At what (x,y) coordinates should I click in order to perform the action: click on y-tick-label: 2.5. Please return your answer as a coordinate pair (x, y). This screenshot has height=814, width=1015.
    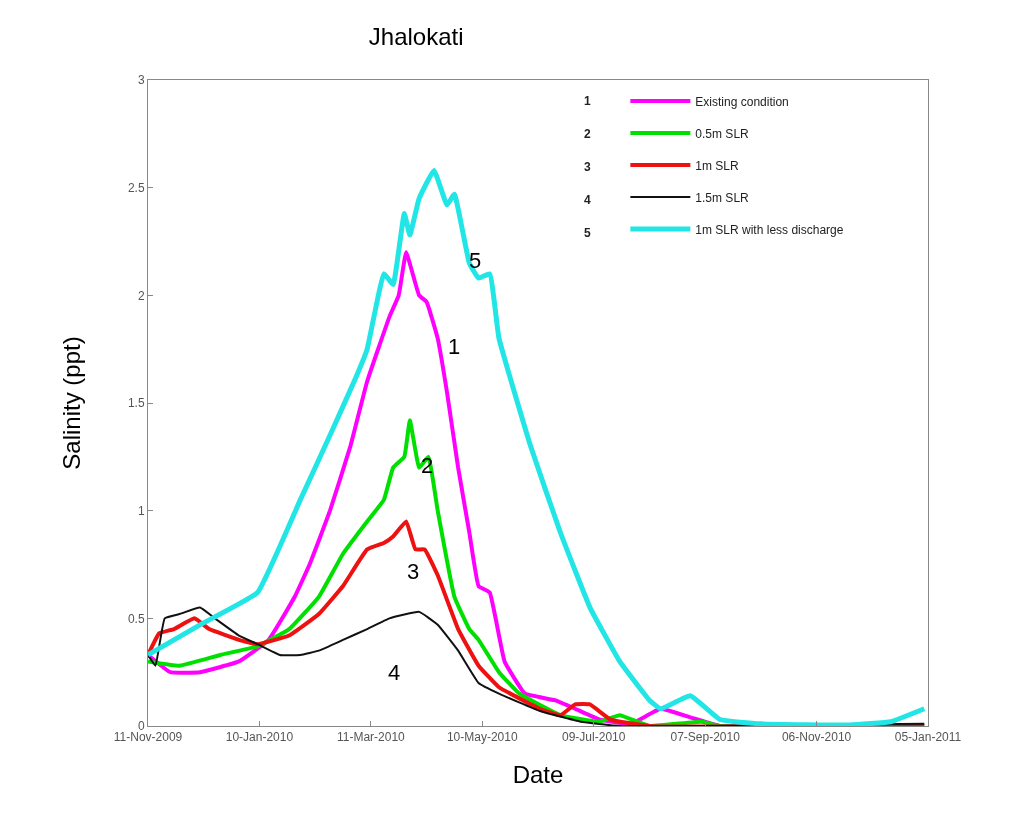
    Looking at the image, I should click on (136, 187).